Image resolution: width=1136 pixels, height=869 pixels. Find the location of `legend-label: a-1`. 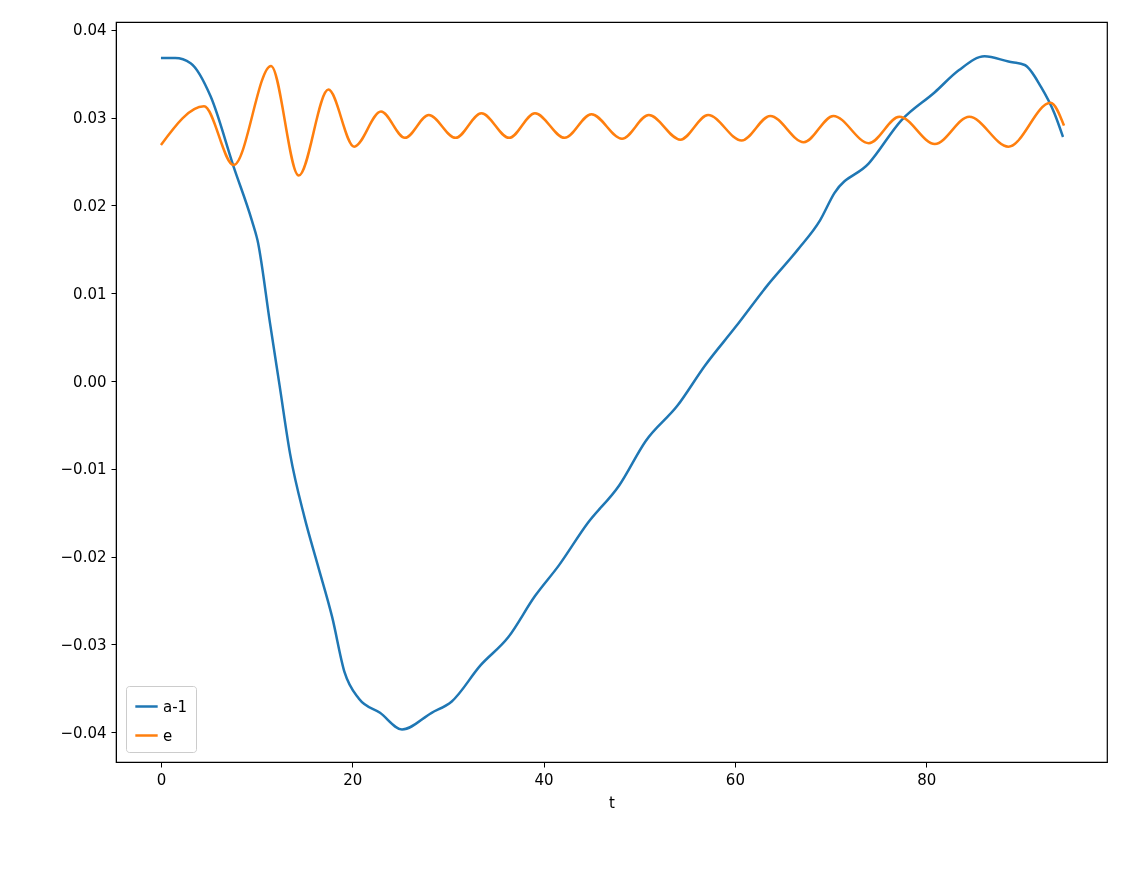

legend-label: a-1 is located at coordinates (175, 706).